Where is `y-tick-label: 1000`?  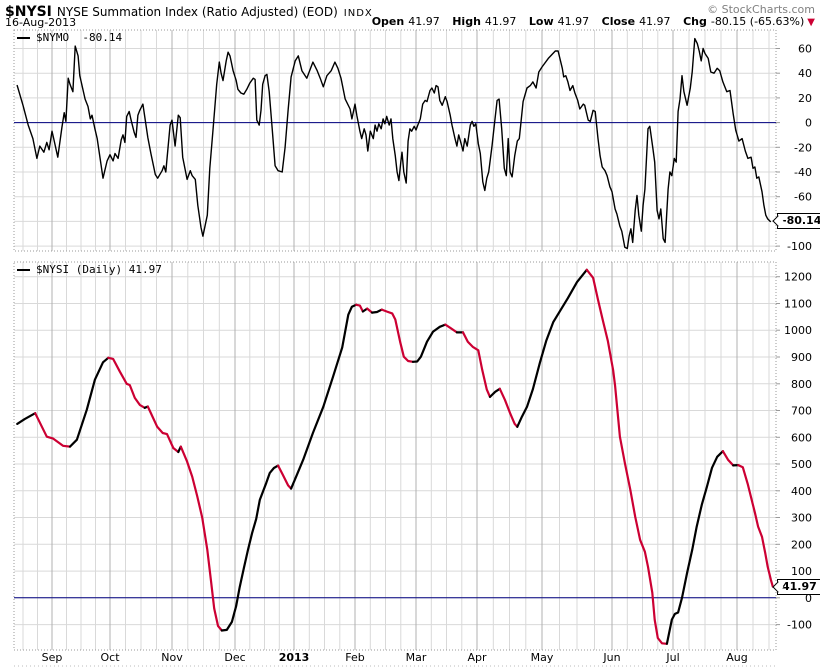
y-tick-label: 1000 is located at coordinates (798, 330).